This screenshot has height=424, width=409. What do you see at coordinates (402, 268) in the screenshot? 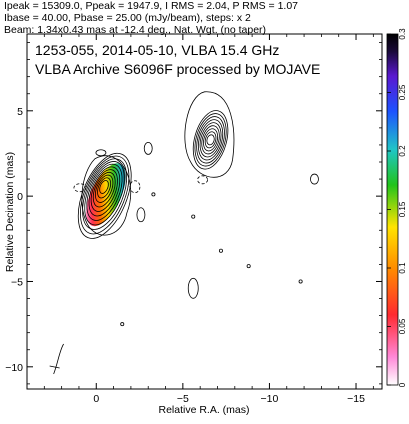
I see `colorbar-tick-label: 0.1` at bounding box center [402, 268].